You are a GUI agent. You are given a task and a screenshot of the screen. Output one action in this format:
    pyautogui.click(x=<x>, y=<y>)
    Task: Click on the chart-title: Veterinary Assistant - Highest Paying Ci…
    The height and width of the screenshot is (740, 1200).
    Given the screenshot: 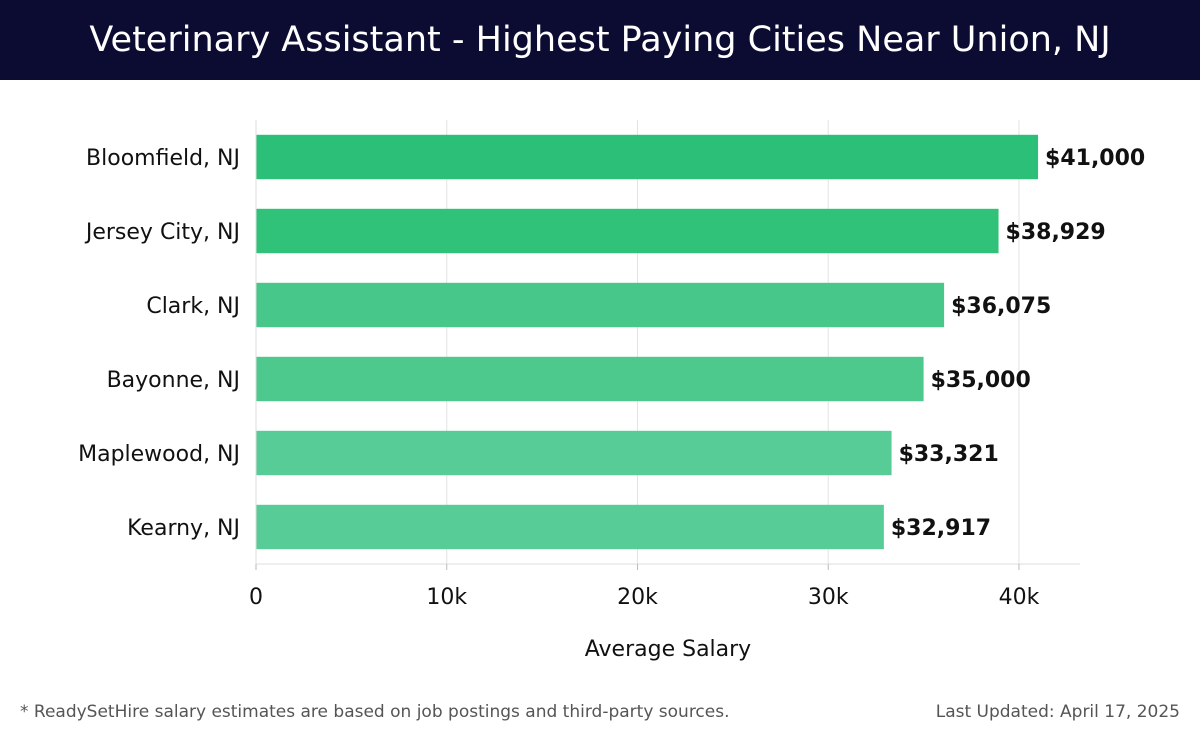 What is the action you would take?
    pyautogui.click(x=600, y=40)
    